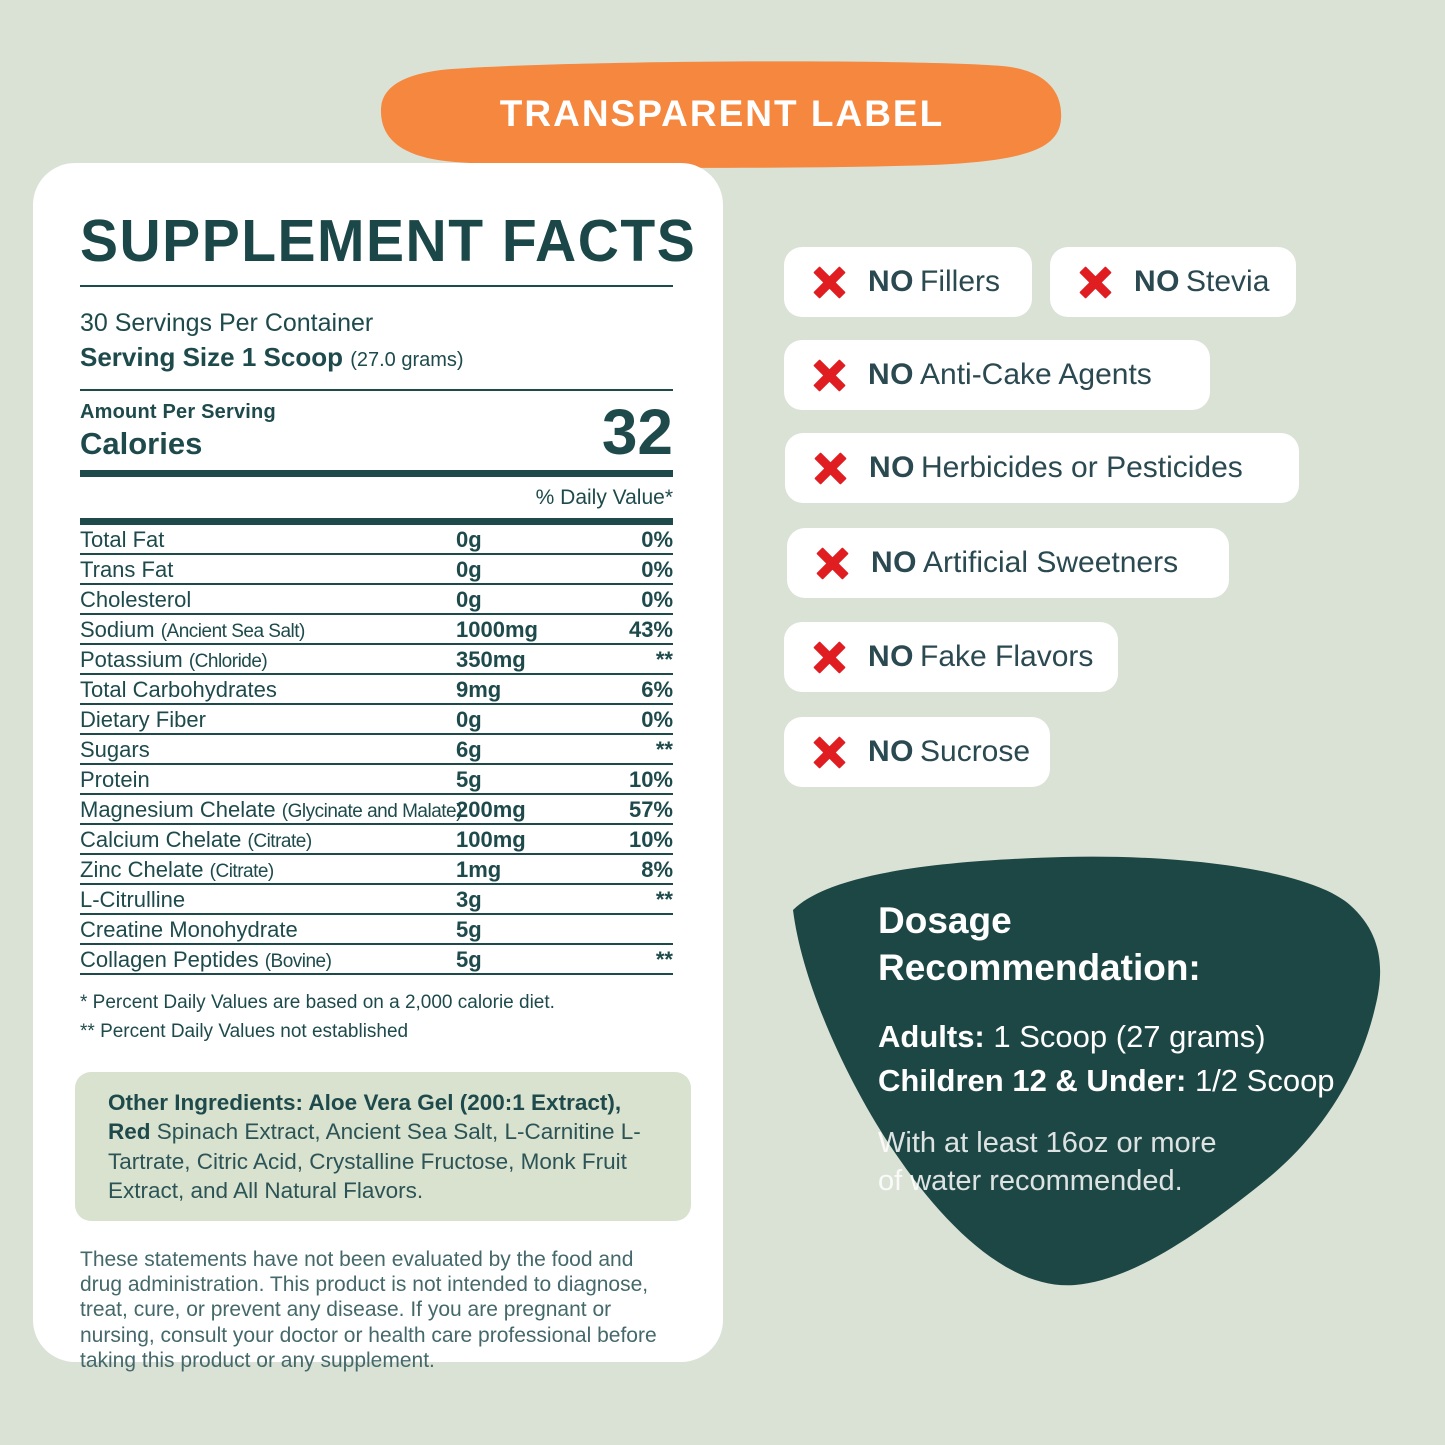 The image size is (1445, 1445). What do you see at coordinates (376, 840) in the screenshot?
I see `table-row: Calcium Chelate (Citrate) 100mg 10%` at bounding box center [376, 840].